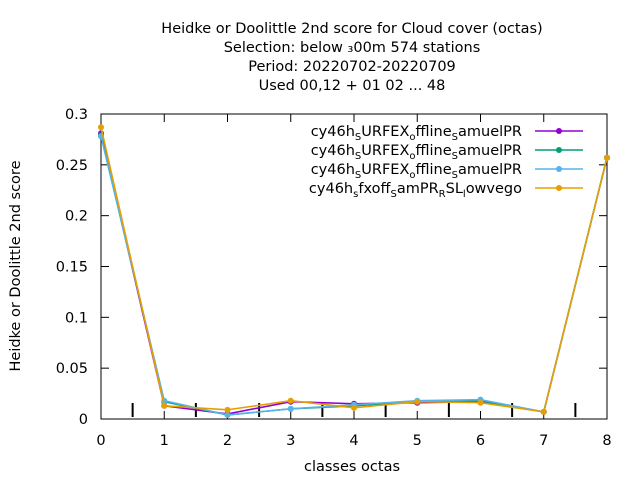 Image resolution: width=640 pixels, height=480 pixels. I want to click on x-tick-label: 2, so click(227, 441).